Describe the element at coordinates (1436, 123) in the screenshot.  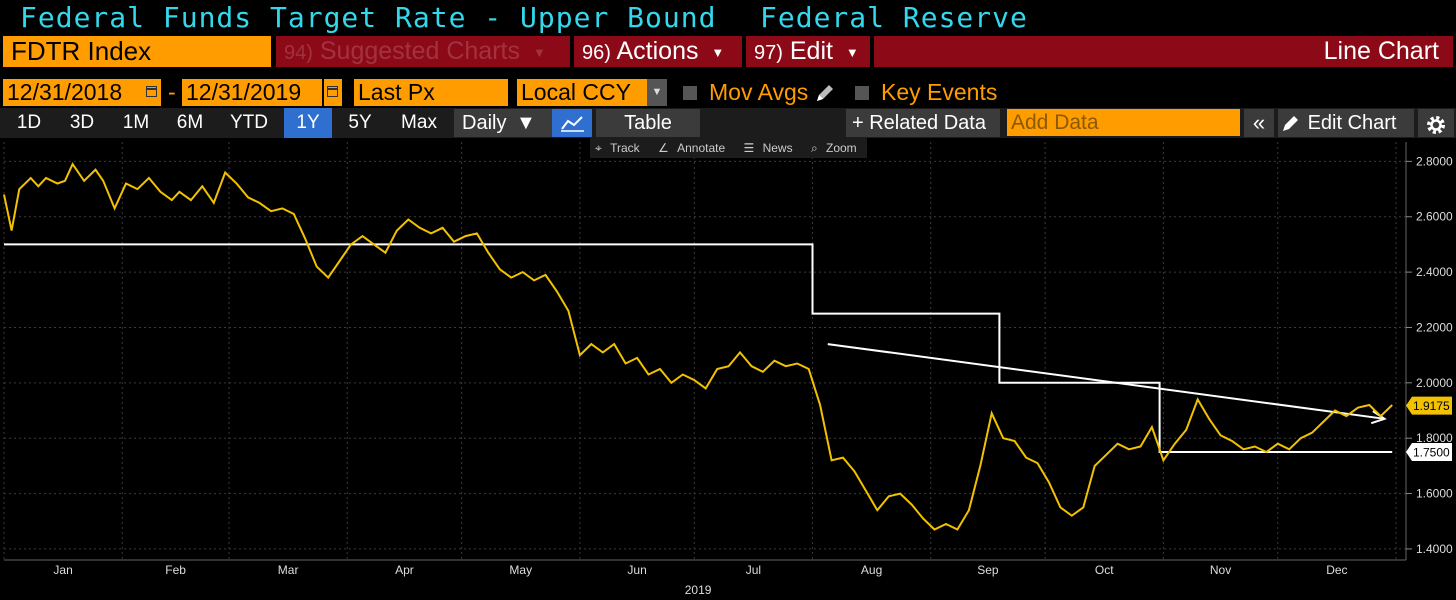
I see `gear-icon` at that location.